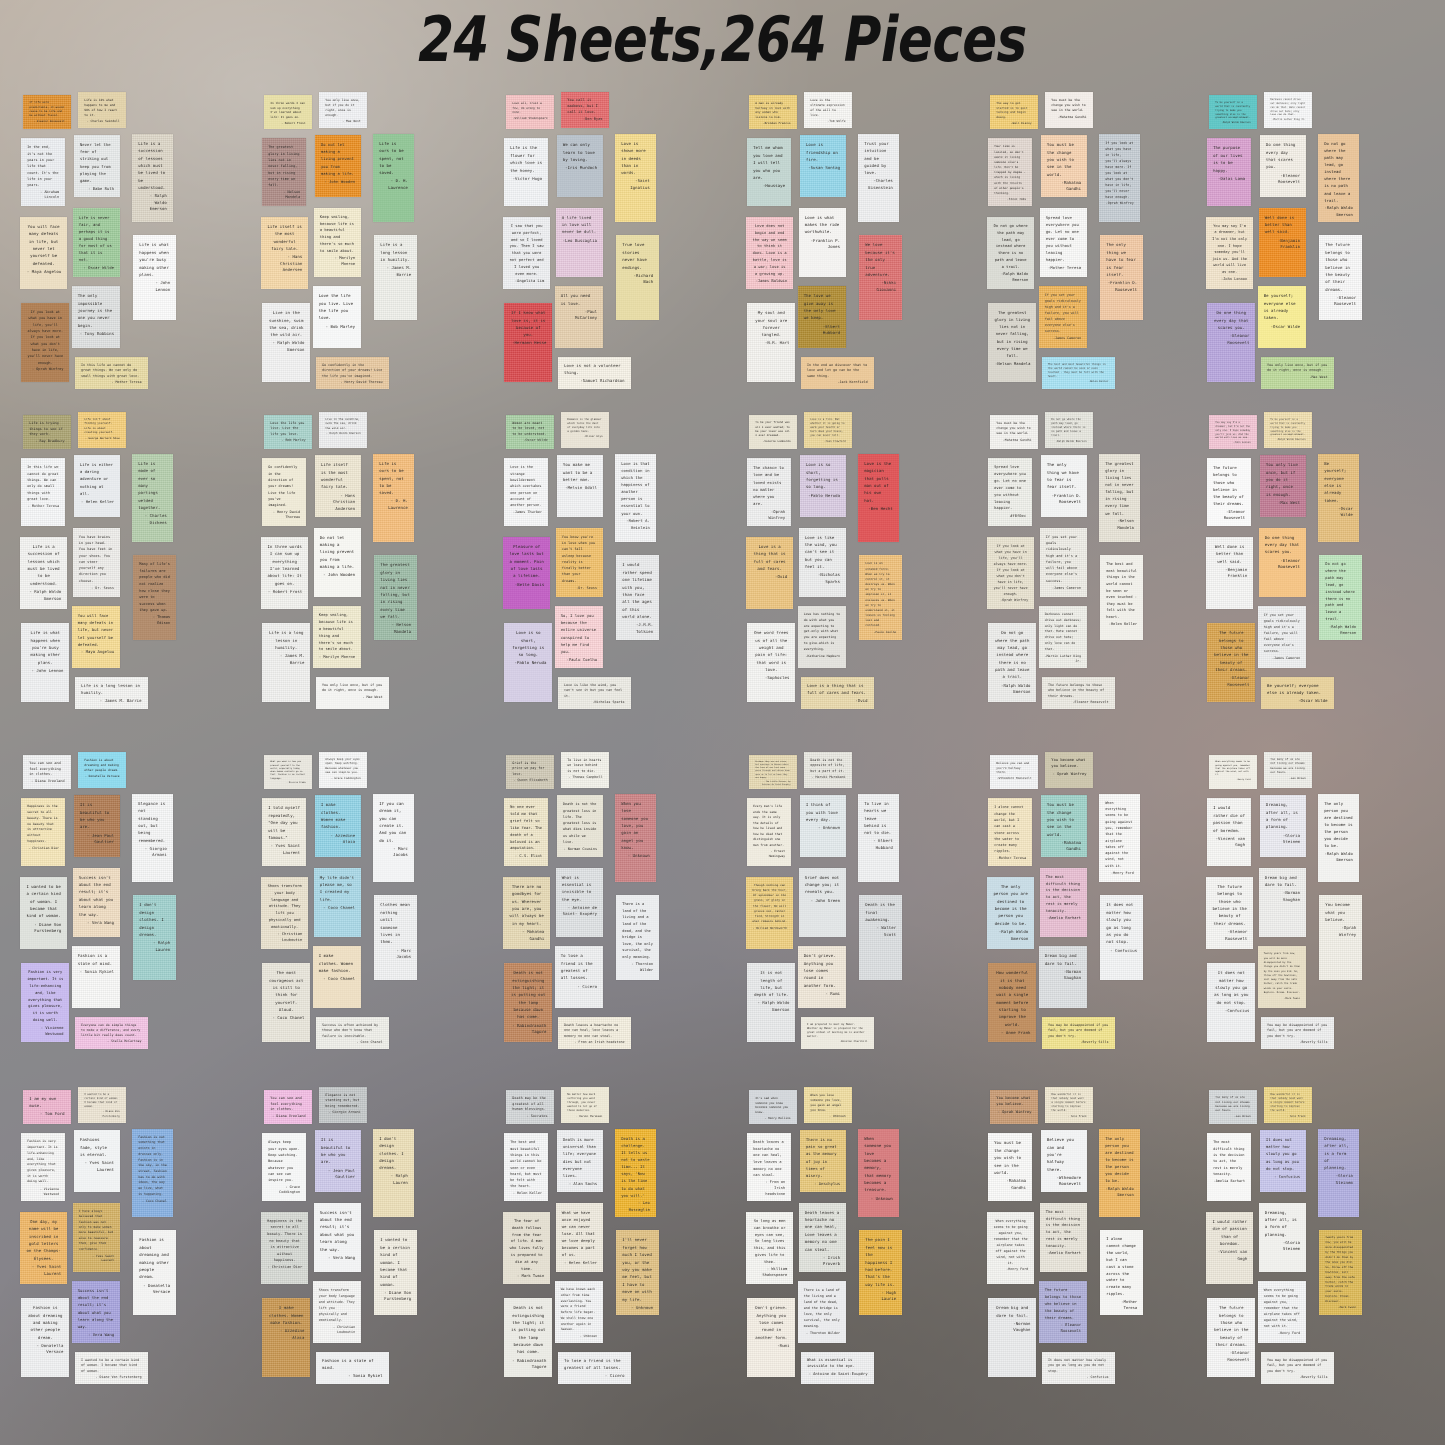 The image size is (1445, 1445). Describe the element at coordinates (608, 702) in the screenshot. I see `sticker-author-attribution: -Nicholas Sparks` at that location.